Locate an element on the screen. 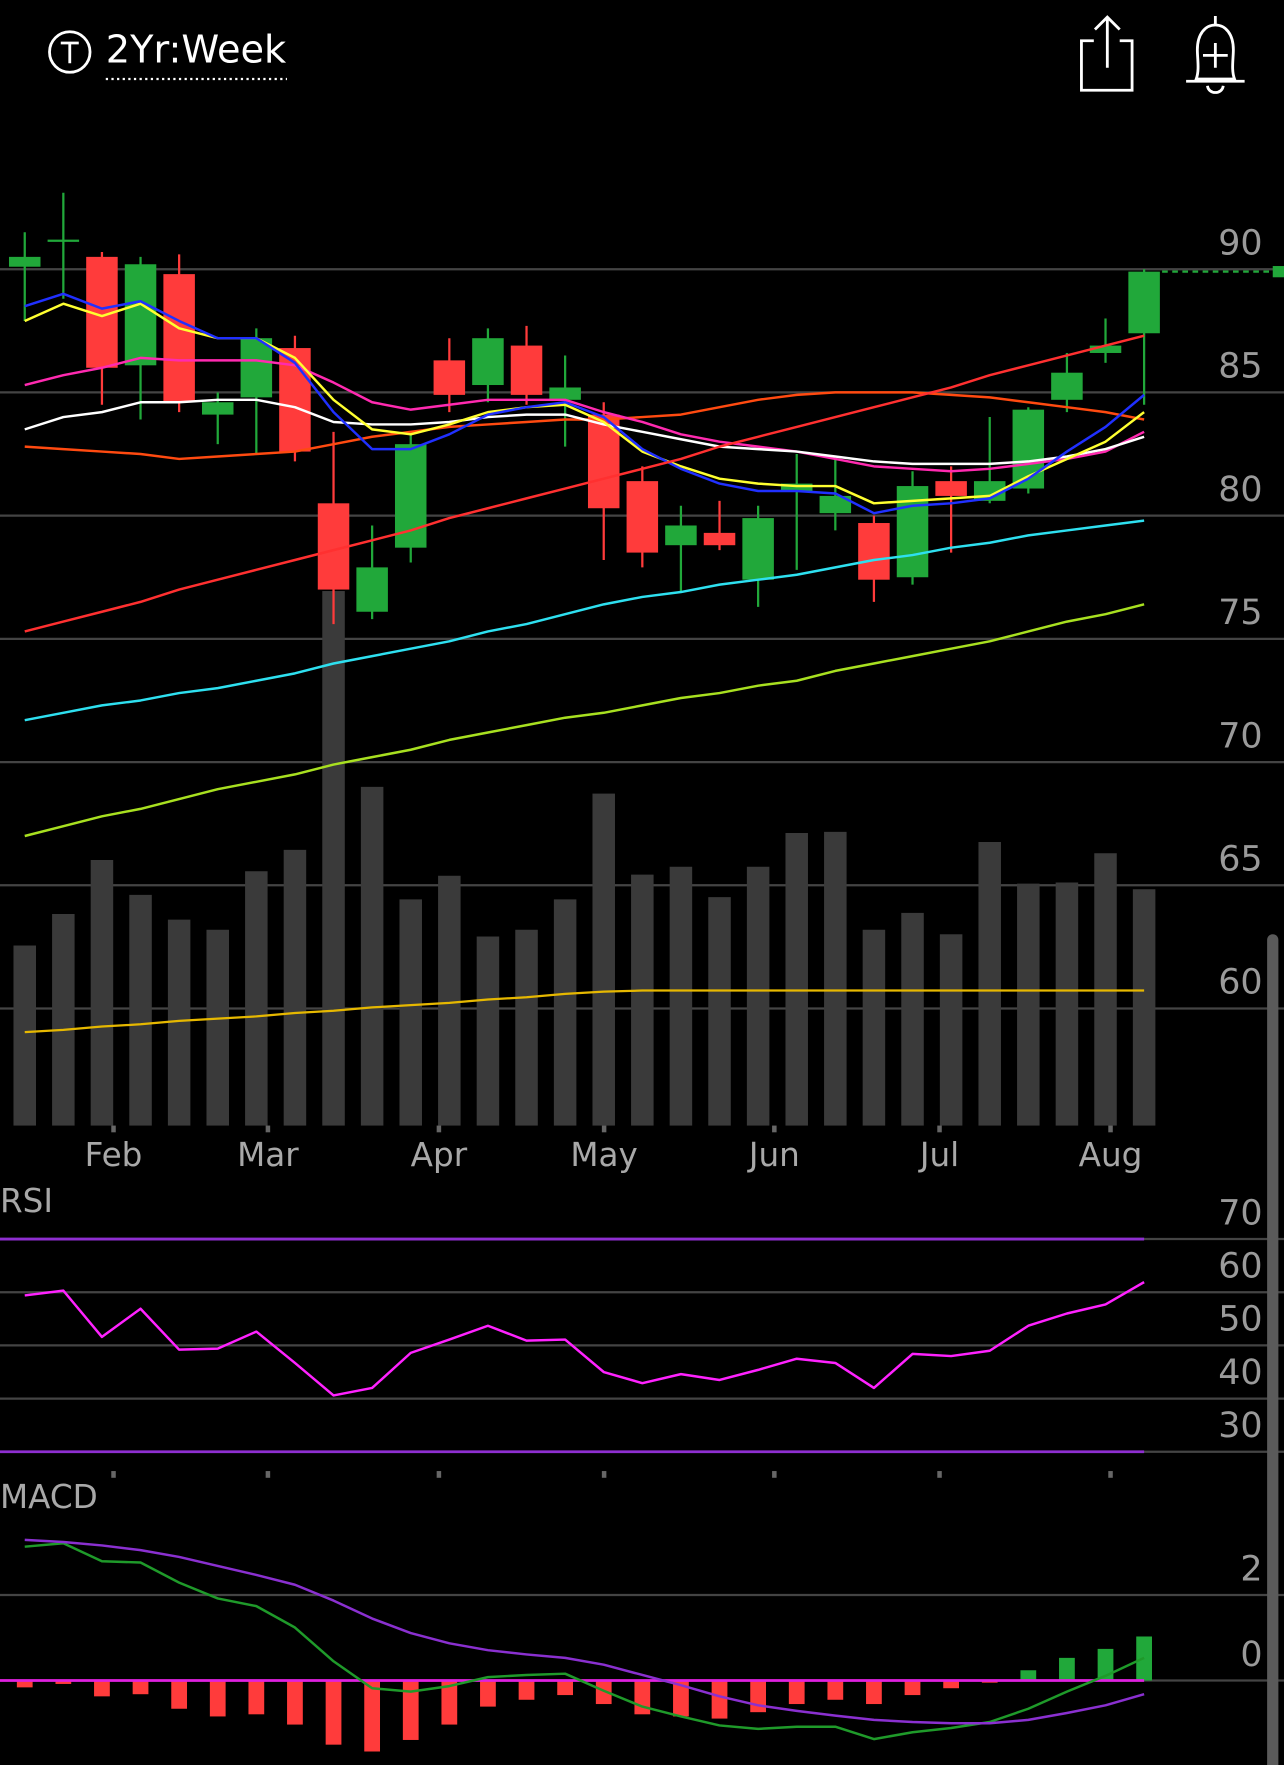 This screenshot has width=1284, height=1765. y-tick-label: 0 is located at coordinates (1251, 1655).